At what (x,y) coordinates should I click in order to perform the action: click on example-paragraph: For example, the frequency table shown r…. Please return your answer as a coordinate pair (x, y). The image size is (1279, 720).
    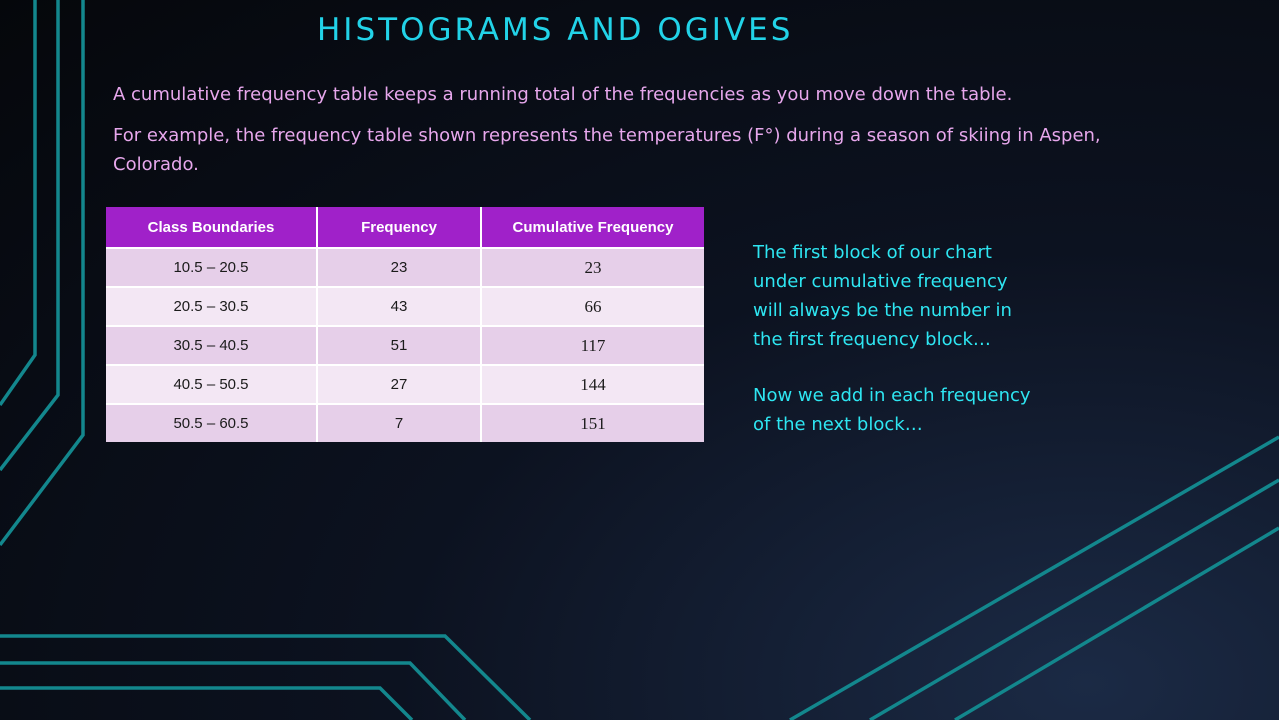
    Looking at the image, I should click on (607, 150).